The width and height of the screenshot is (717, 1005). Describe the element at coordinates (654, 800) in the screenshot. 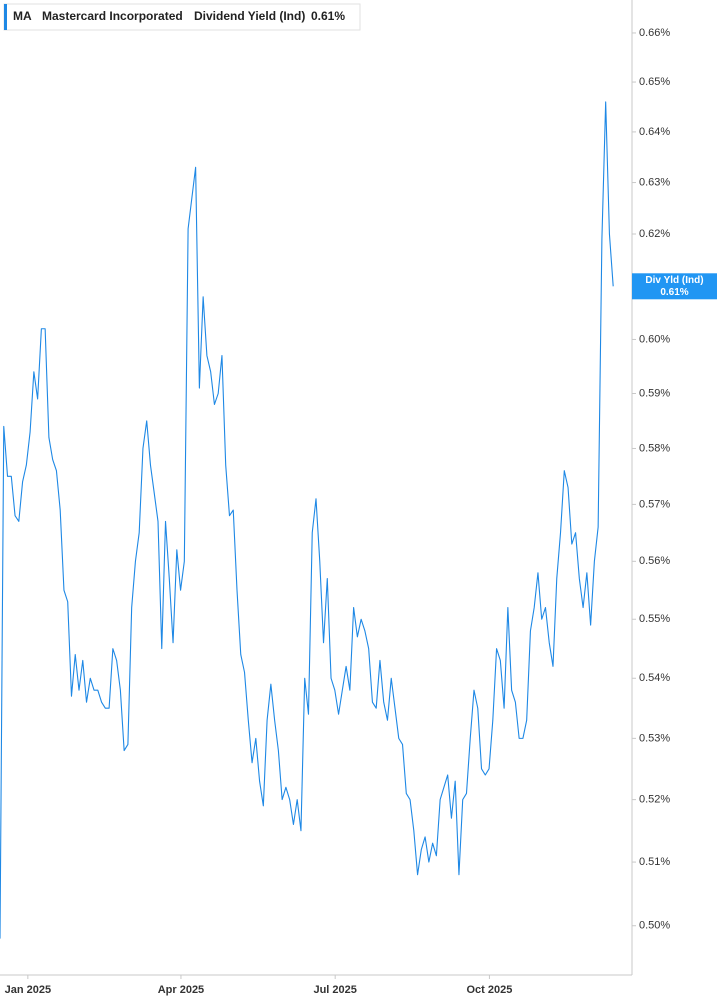

I see `y-tick-label: 0.52%` at that location.